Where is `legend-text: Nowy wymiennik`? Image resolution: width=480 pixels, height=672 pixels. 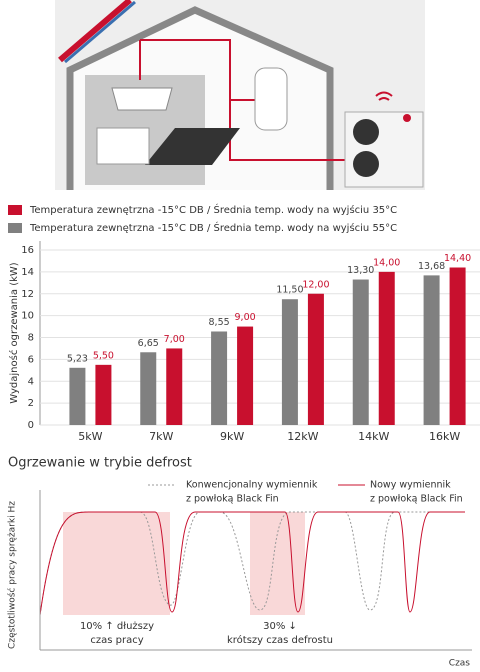 legend-text: Nowy wymiennik is located at coordinates (410, 485).